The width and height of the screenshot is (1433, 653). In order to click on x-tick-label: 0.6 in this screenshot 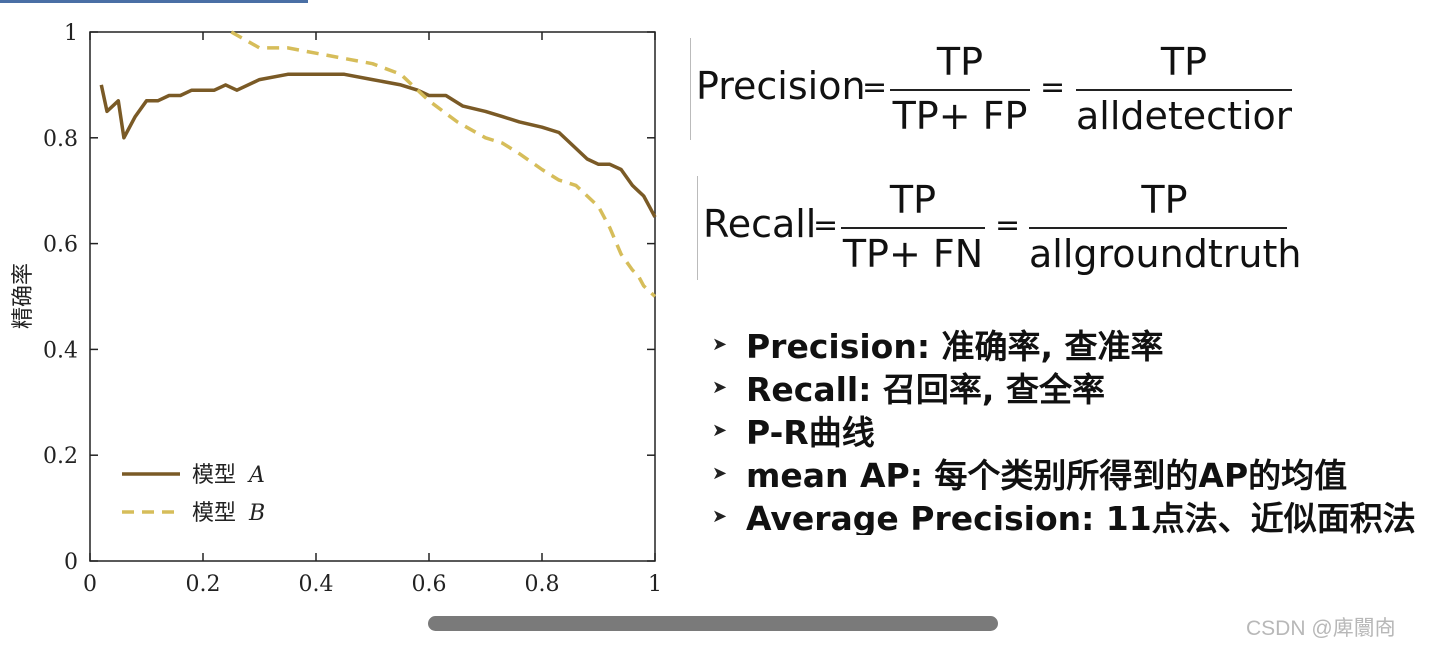, I will do `click(429, 584)`.